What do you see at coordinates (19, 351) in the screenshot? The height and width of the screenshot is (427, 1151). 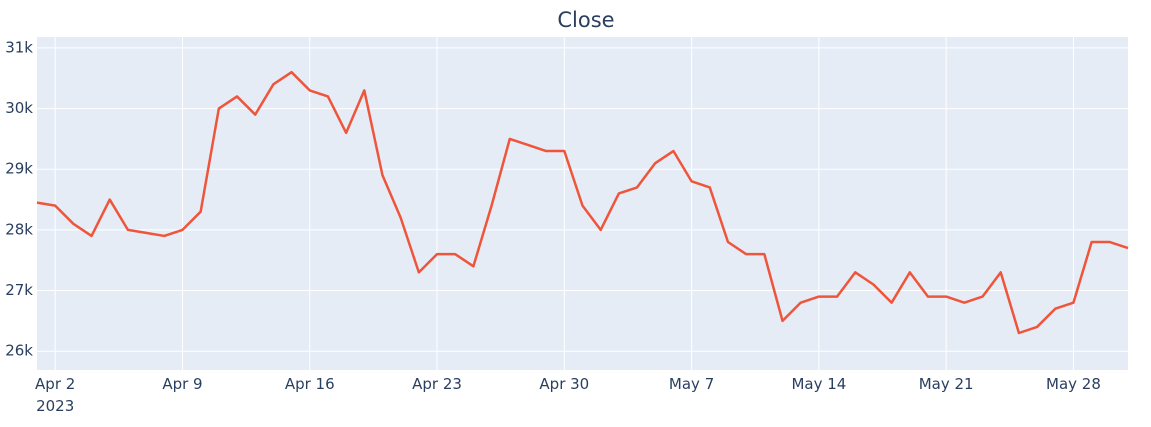 I see `y-tick-label: 26k` at bounding box center [19, 351].